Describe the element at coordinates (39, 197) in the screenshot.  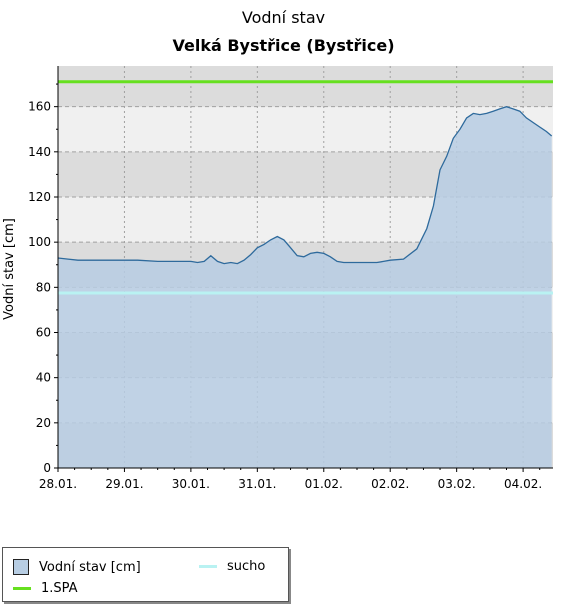
I see `y-tick-label: 120` at that location.